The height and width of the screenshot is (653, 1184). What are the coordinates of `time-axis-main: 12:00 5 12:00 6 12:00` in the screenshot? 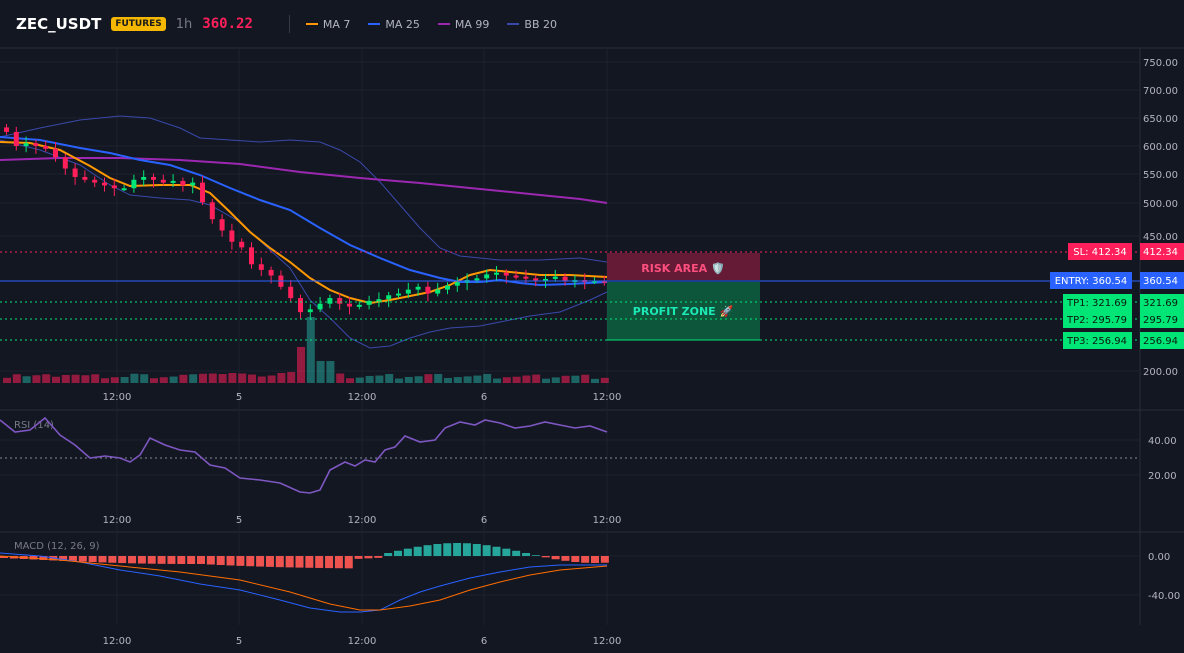 It's located at (362, 397).